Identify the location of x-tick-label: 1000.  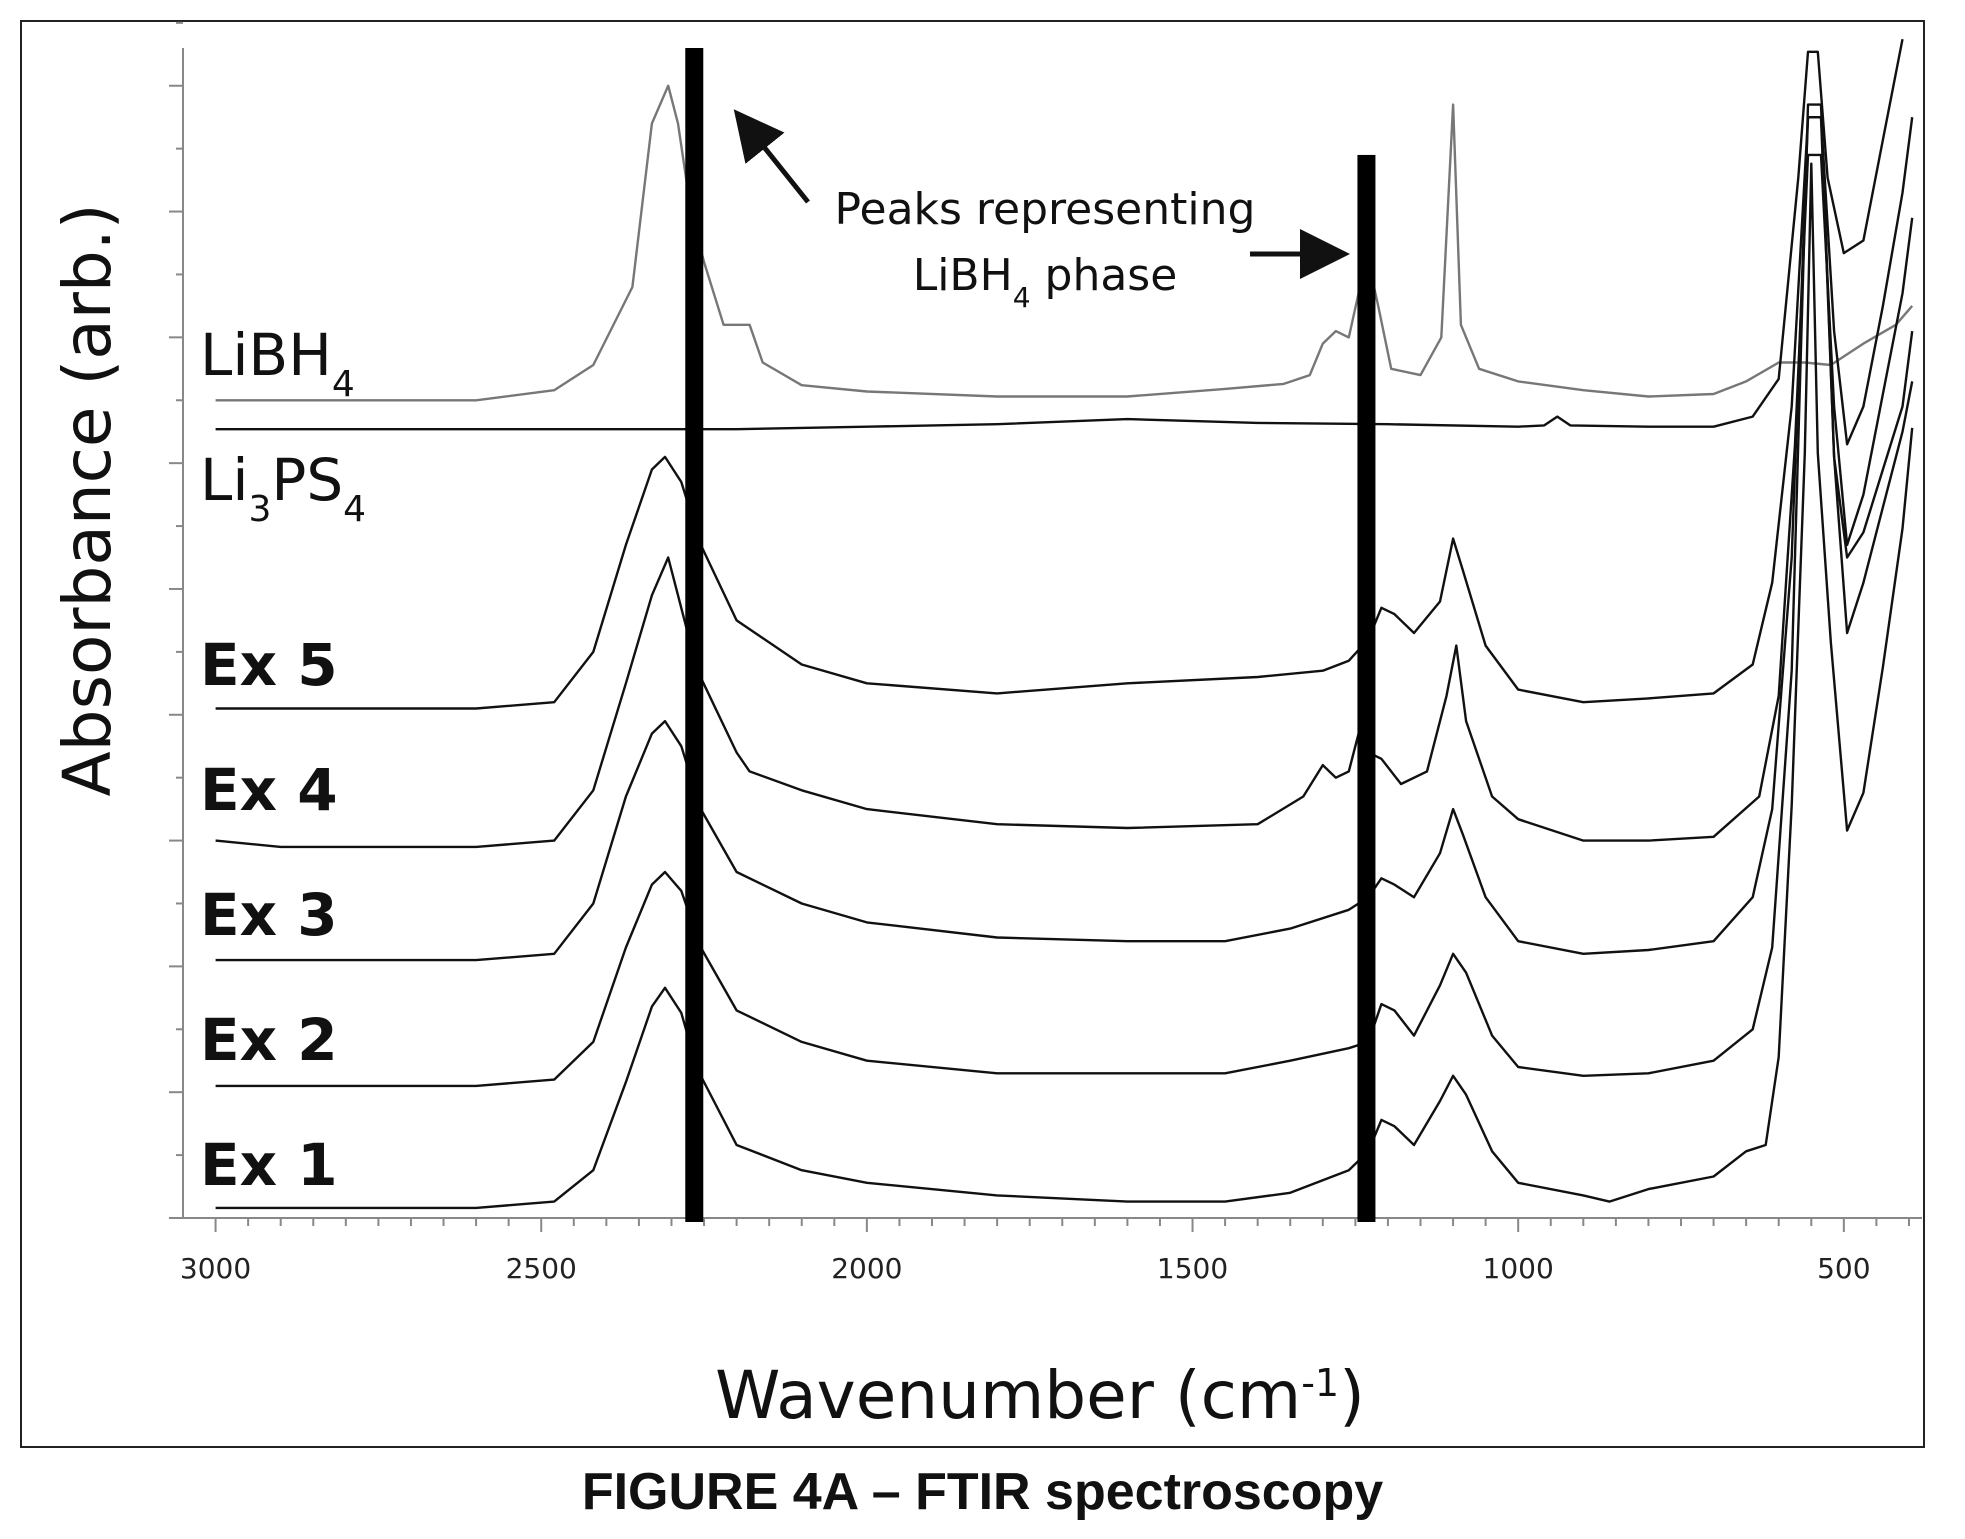
(1518, 1268).